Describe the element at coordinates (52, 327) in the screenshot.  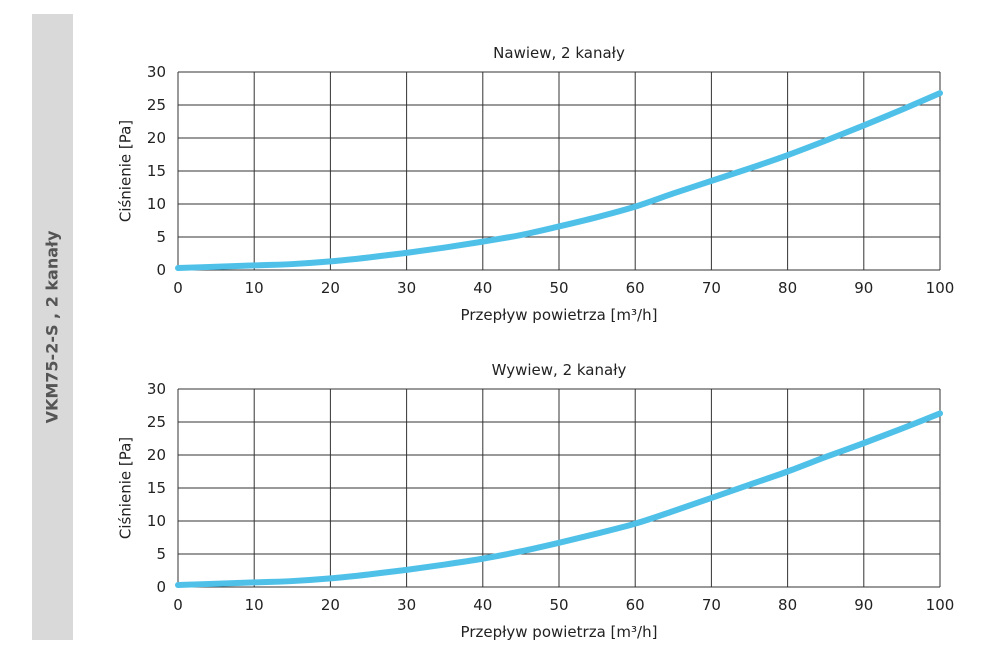
I see `sidebar-panel` at that location.